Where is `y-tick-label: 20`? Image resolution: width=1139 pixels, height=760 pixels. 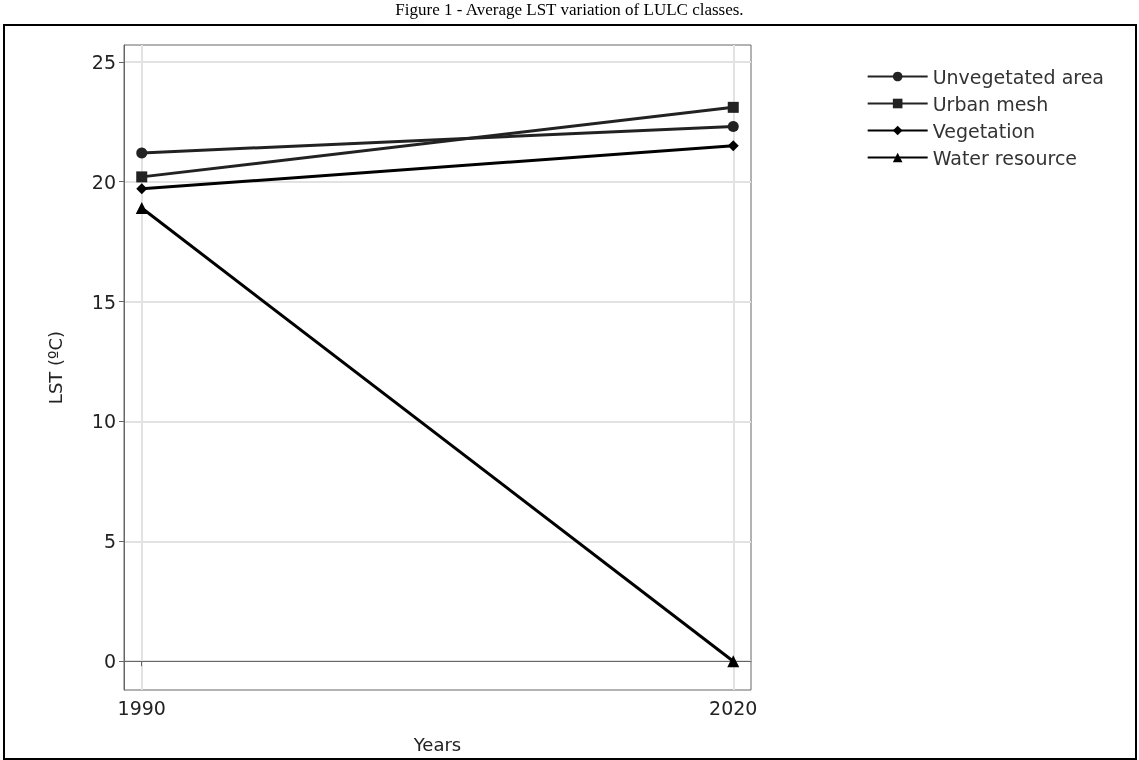
y-tick-label: 20 is located at coordinates (103, 181).